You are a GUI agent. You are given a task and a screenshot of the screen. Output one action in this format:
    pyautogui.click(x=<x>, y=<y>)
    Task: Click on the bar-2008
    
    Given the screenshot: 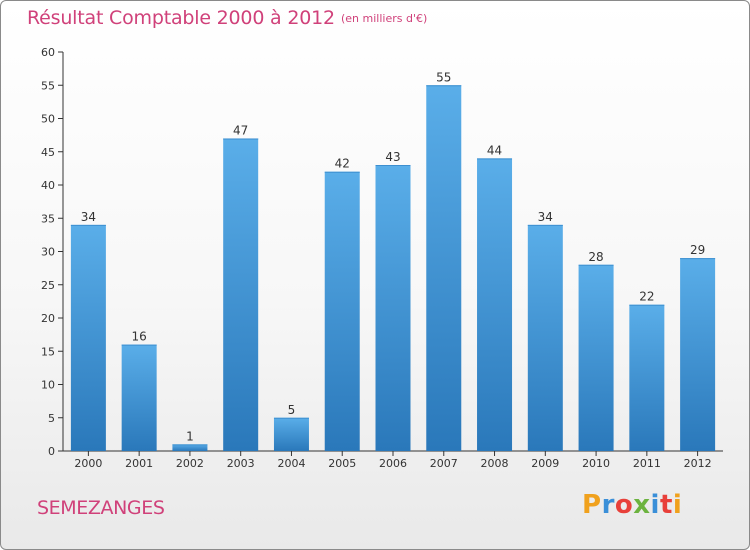 What is the action you would take?
    pyautogui.click(x=495, y=304)
    